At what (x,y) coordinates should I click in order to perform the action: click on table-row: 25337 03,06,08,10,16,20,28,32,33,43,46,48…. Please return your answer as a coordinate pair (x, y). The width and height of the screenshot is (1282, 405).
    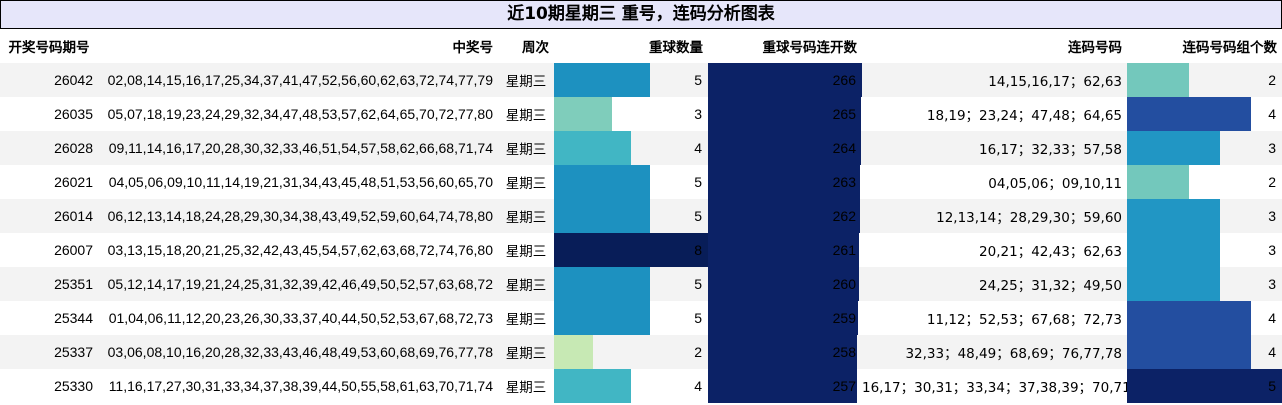
    Looking at the image, I should click on (641, 352).